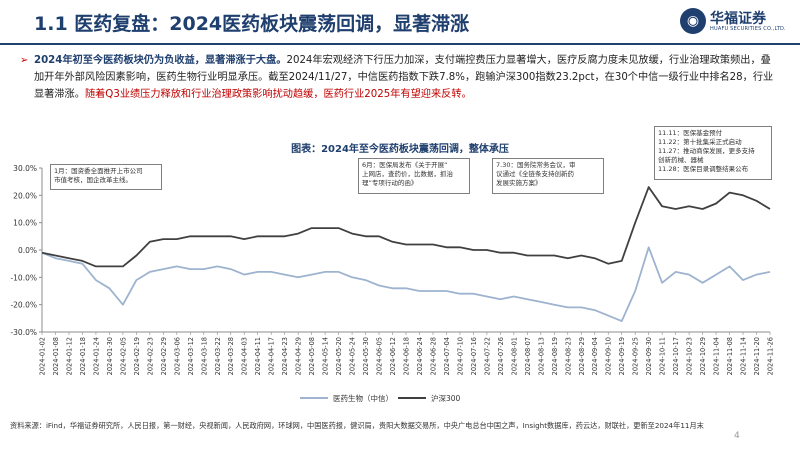 The width and height of the screenshot is (800, 450). Describe the element at coordinates (446, 398) in the screenshot. I see `legend-label: 沪深300` at that location.